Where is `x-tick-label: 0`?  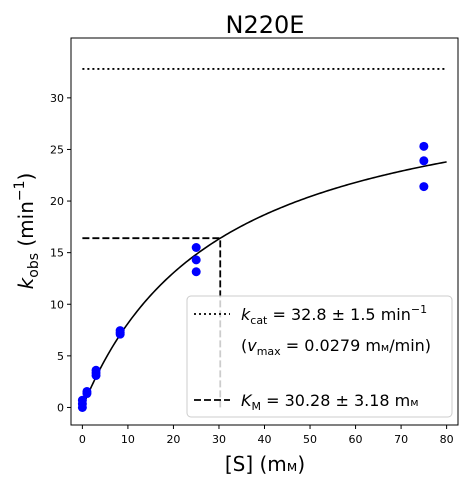
x-tick-label: 0 is located at coordinates (82, 439).